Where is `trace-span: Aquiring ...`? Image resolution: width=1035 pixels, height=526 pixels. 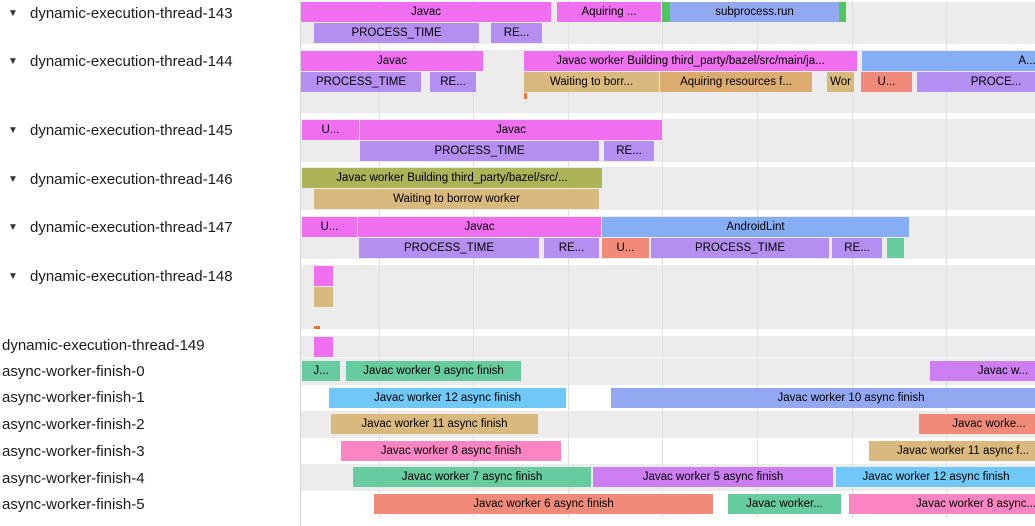
trace-span: Aquiring ... is located at coordinates (609, 12).